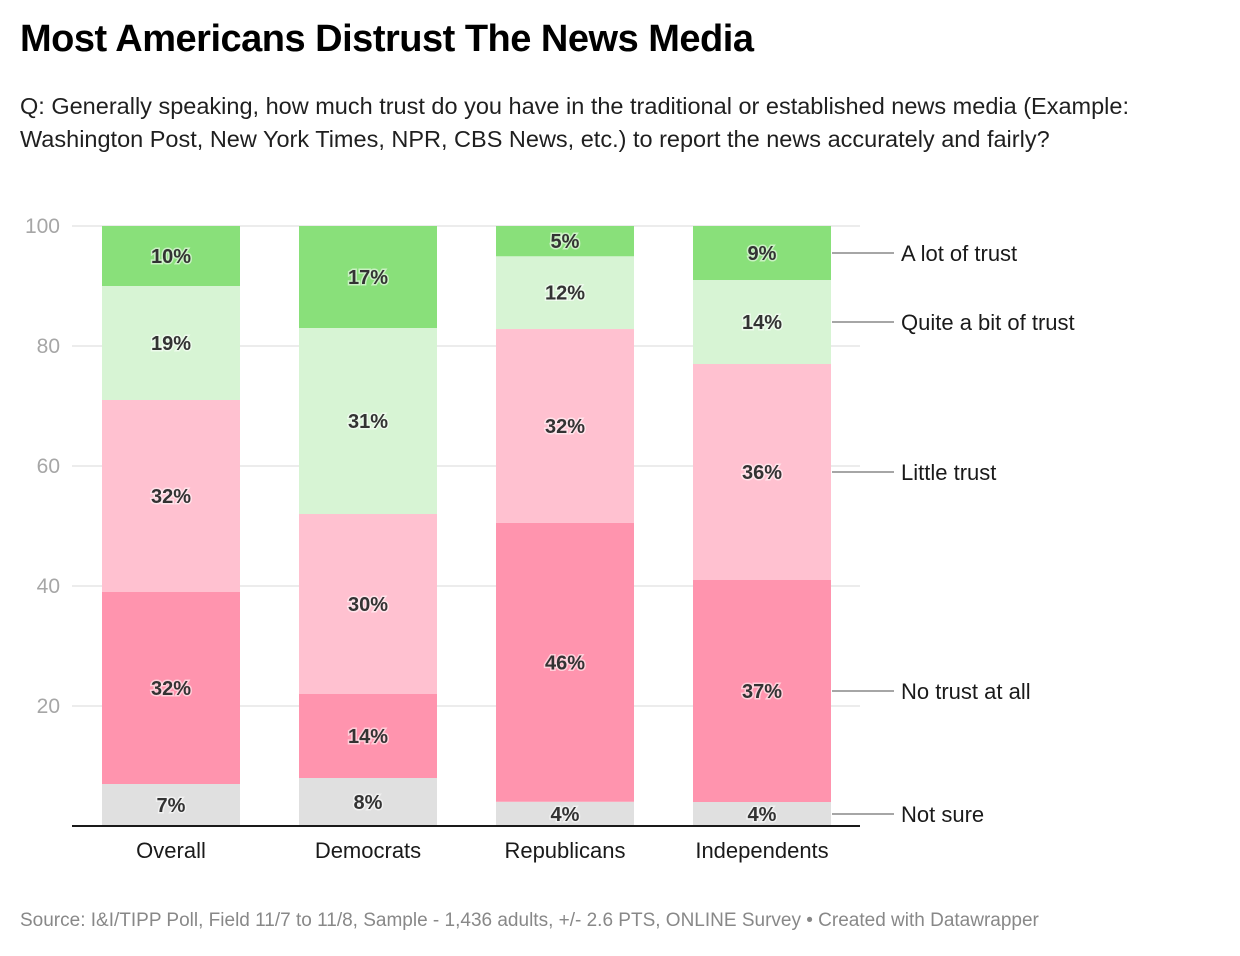 The height and width of the screenshot is (956, 1240). I want to click on x-label-overall: Overall, so click(171, 850).